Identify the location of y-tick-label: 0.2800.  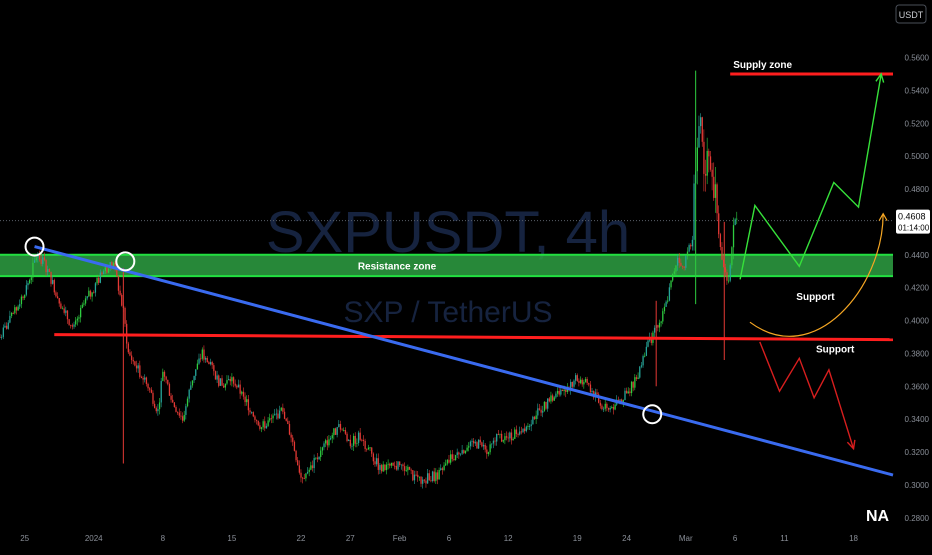
(917, 518).